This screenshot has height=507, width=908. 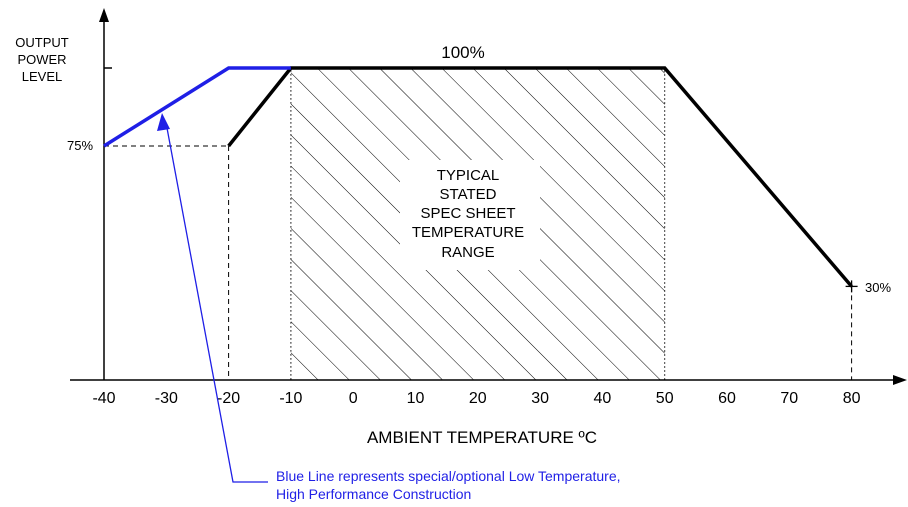 What do you see at coordinates (468, 175) in the screenshot?
I see `spec-line-1: TYPICAL` at bounding box center [468, 175].